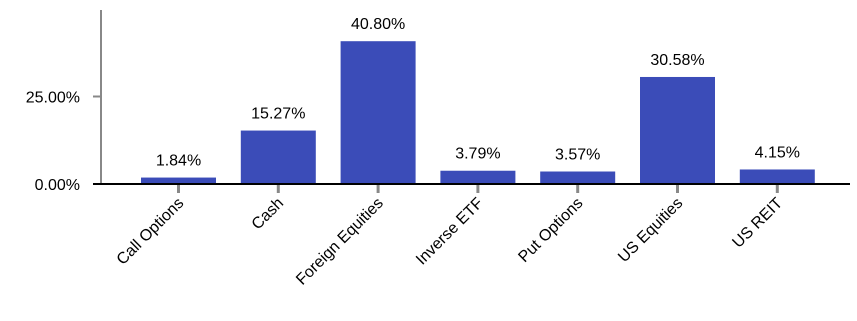 The height and width of the screenshot is (321, 857). I want to click on data-label-inverse-etf: 3.79%, so click(477, 154).